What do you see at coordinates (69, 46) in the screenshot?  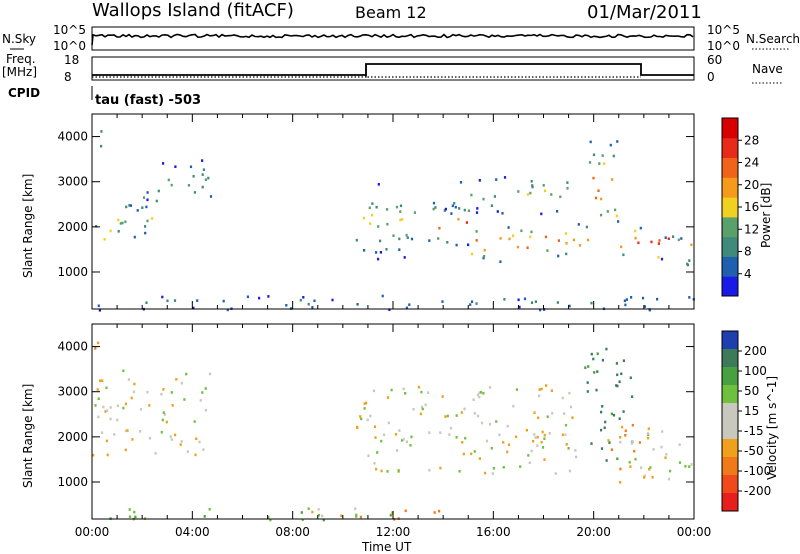 I see `nsky-tick-bottom: 10^0` at bounding box center [69, 46].